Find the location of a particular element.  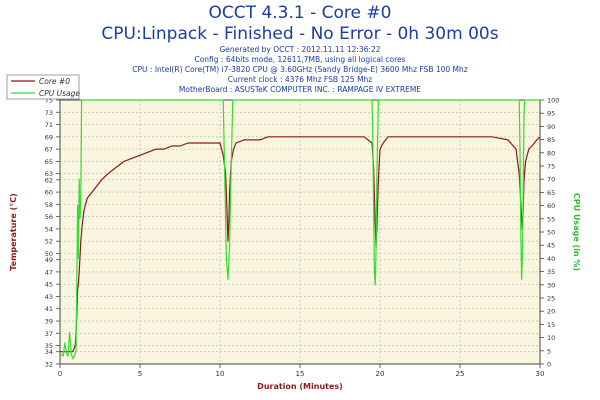

y-tick-label: 69 is located at coordinates (49, 137).